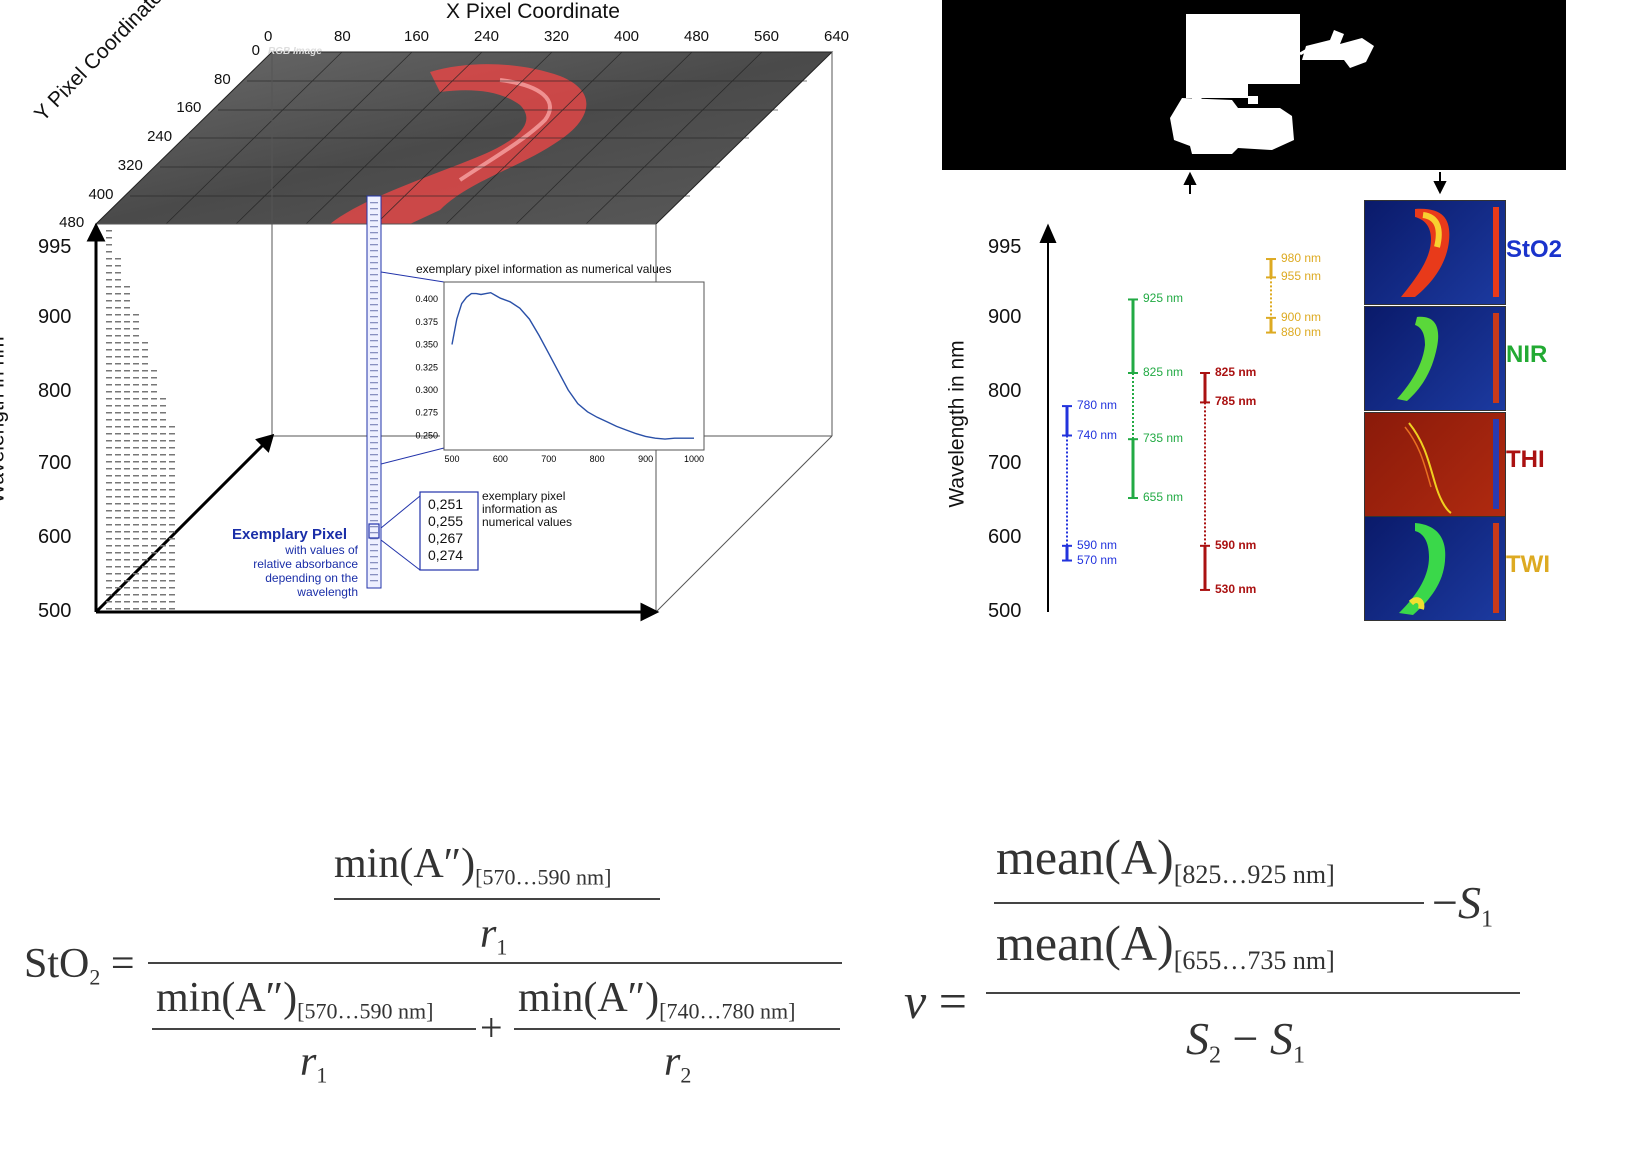 This screenshot has width=1650, height=1174. I want to click on x-tick-label: 320, so click(557, 36).